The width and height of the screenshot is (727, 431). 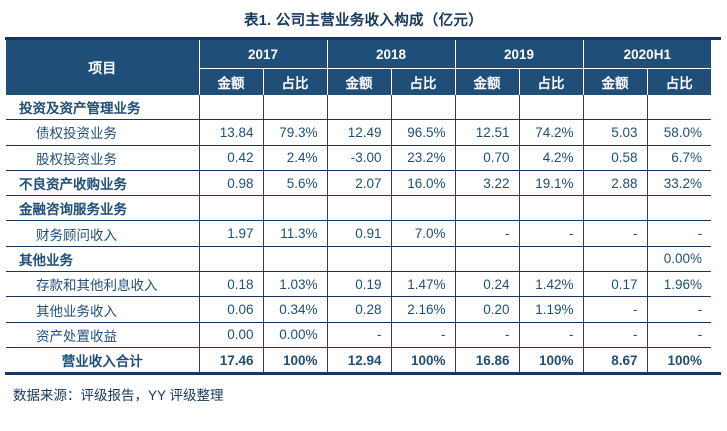 What do you see at coordinates (615, 132) in the screenshot?
I see `cell-value: 5.03` at bounding box center [615, 132].